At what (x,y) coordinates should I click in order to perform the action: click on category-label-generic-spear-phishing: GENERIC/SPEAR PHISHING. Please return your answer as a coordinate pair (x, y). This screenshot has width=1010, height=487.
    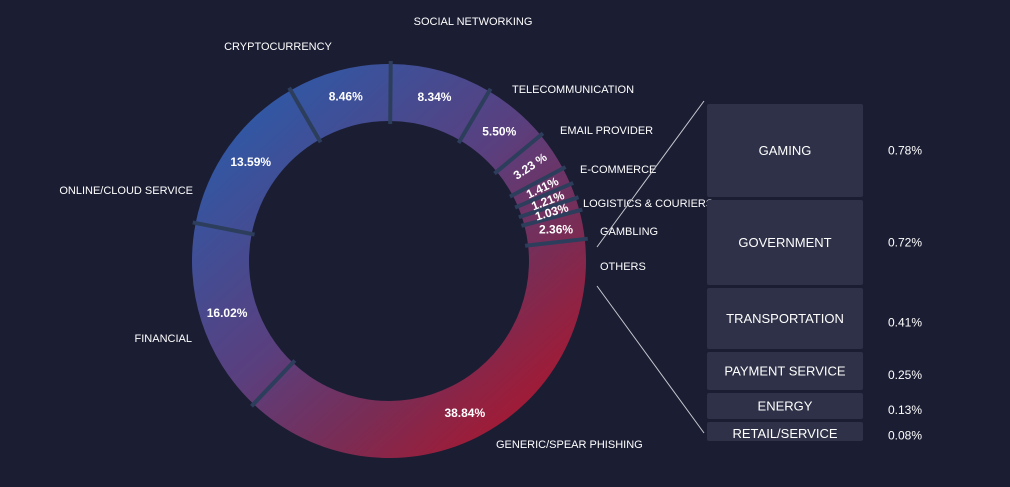
    Looking at the image, I should click on (569, 445).